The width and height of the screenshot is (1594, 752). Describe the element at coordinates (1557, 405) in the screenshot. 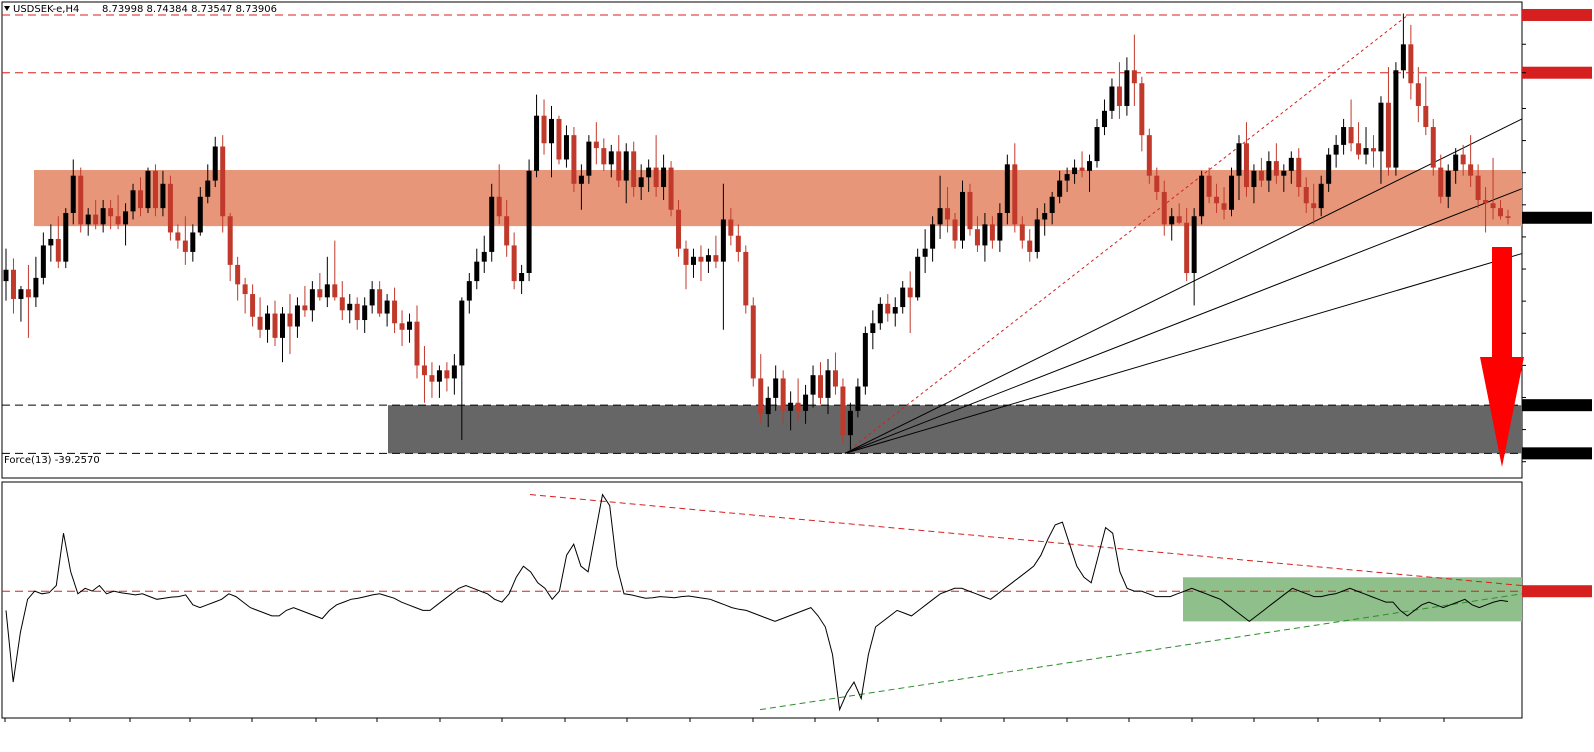

I see `level-label-bg` at that location.